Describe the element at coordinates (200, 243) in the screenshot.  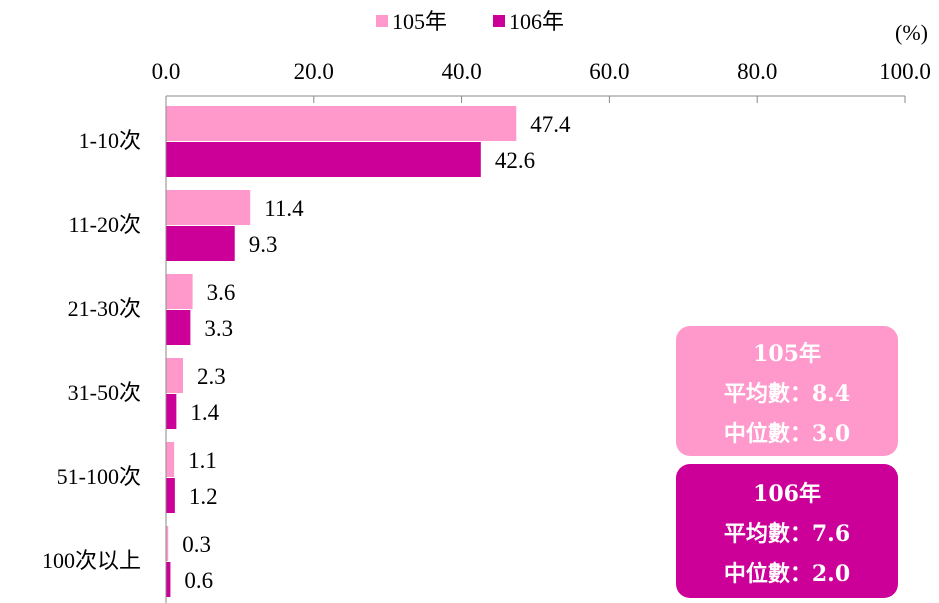
I see `bar-106年-11-20次` at that location.